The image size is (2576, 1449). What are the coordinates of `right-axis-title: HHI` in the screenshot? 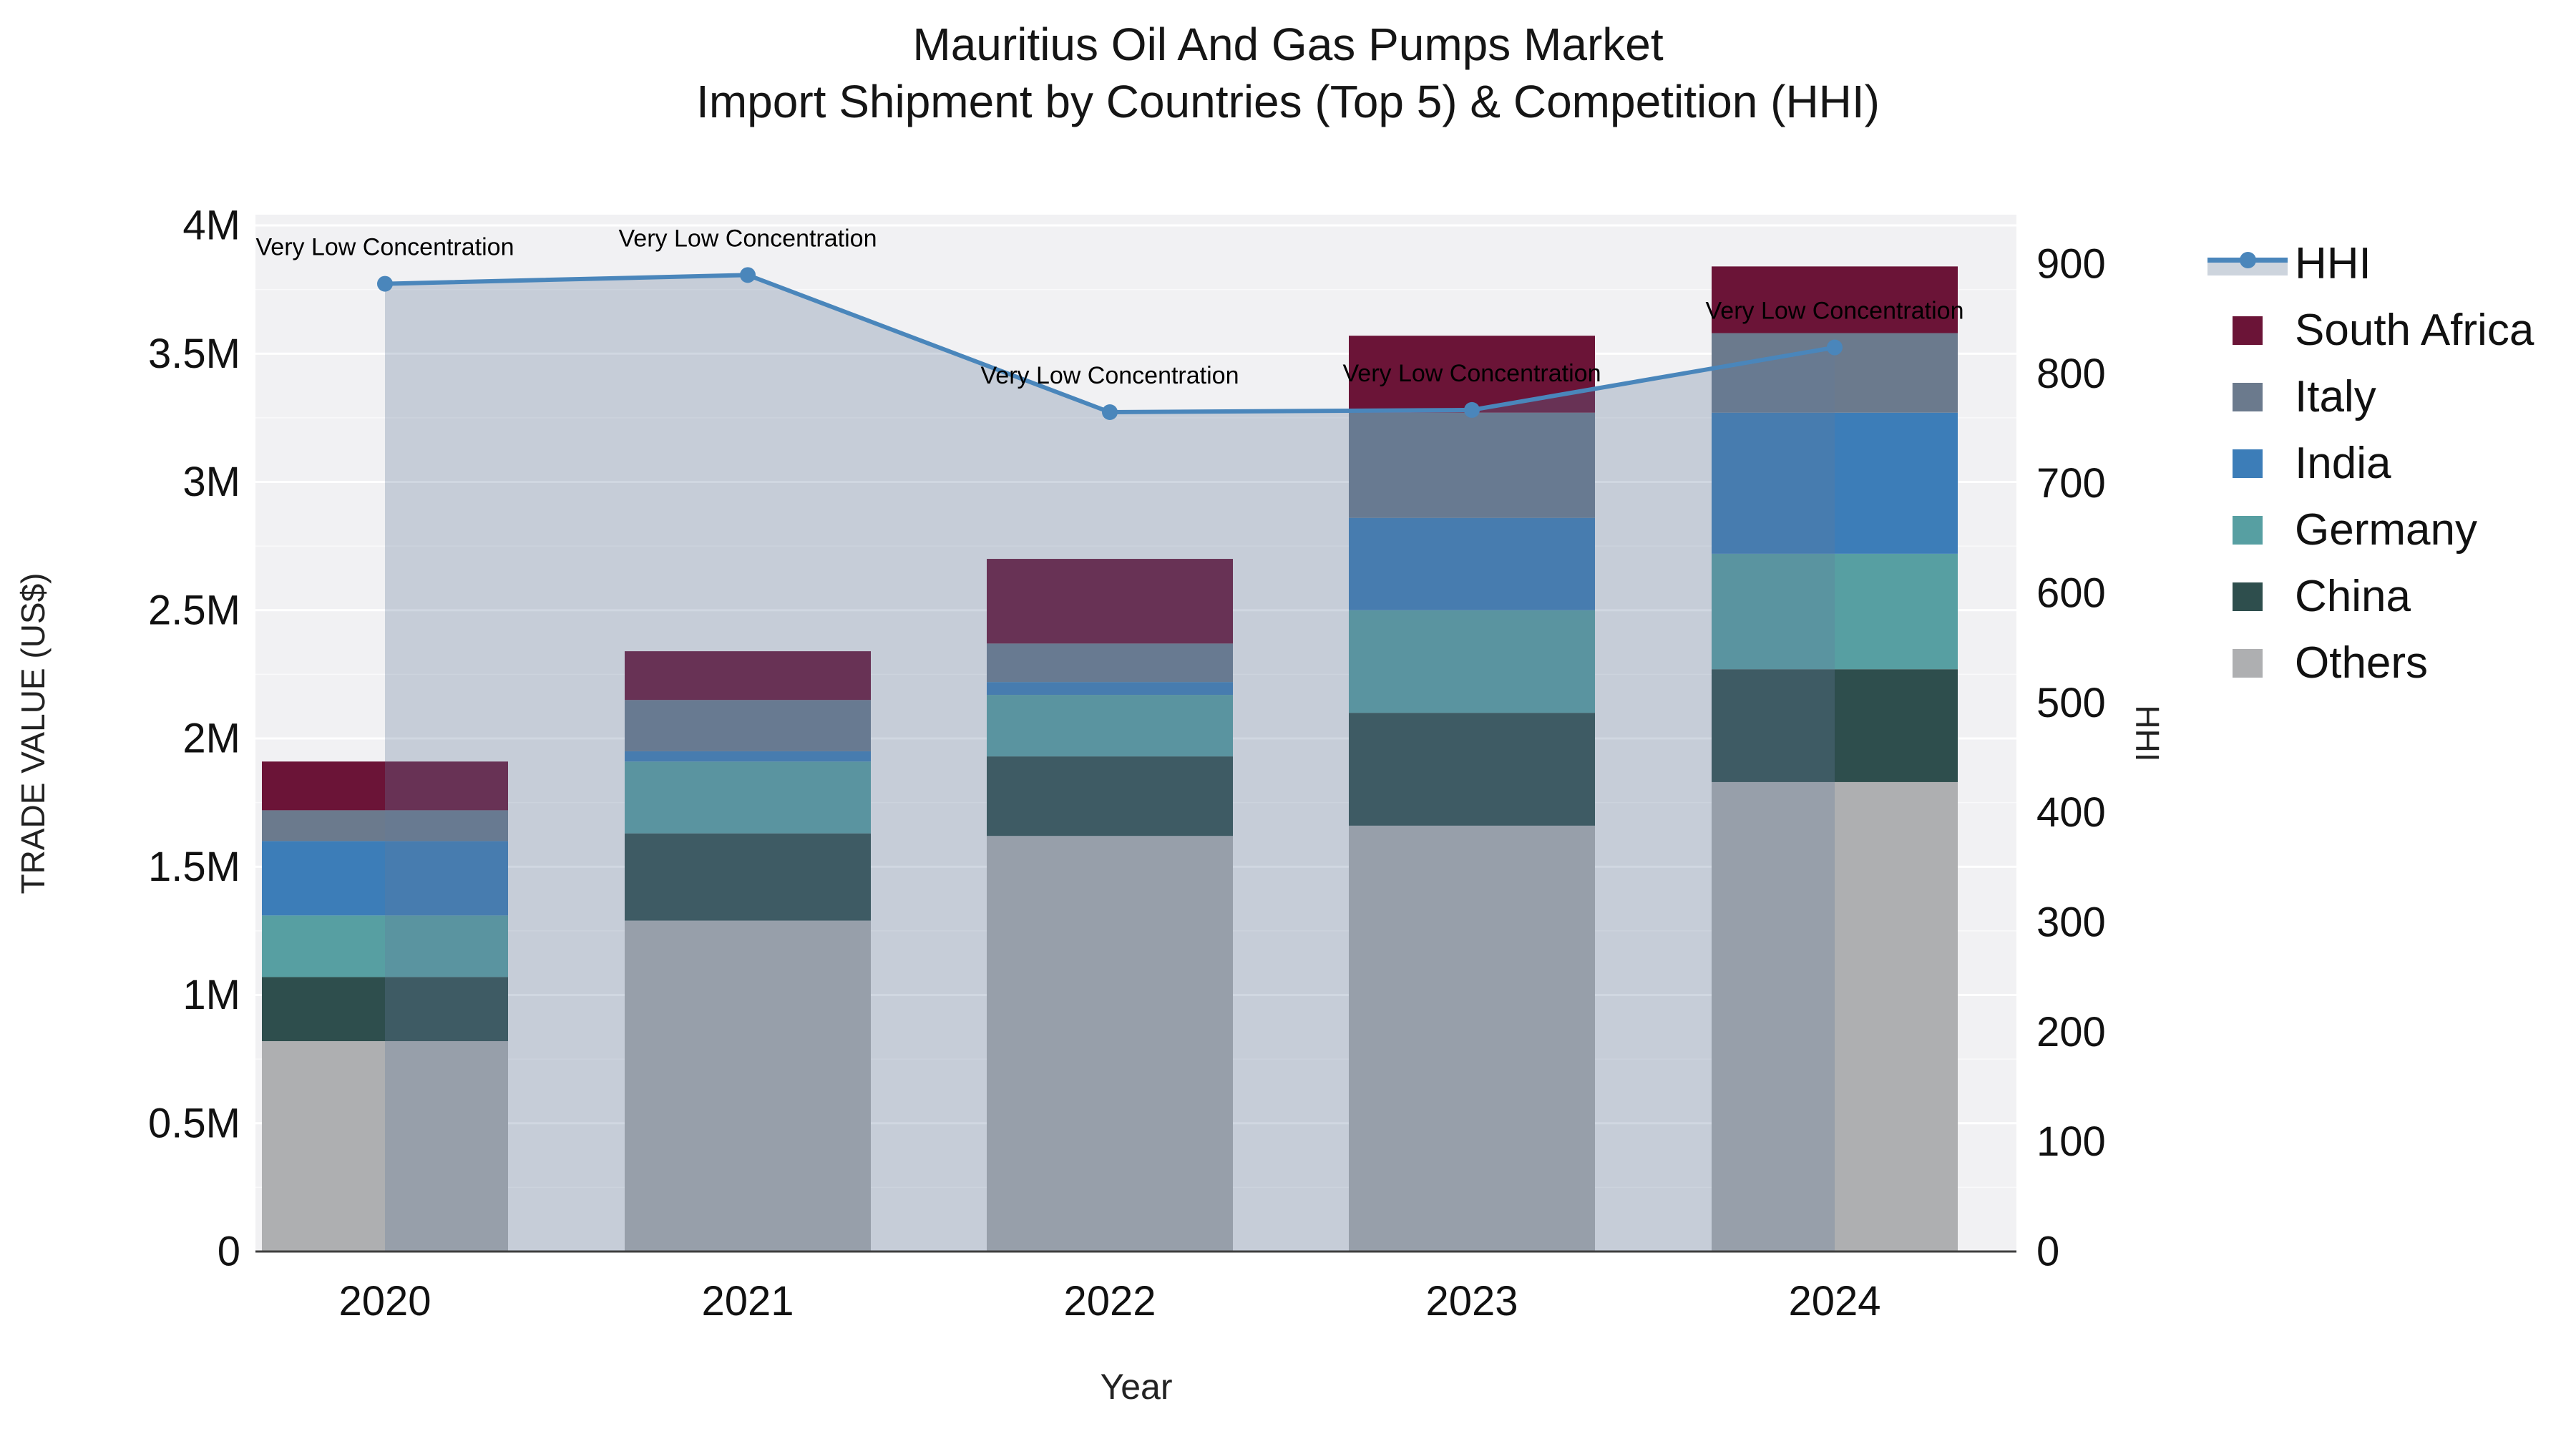 It's located at (2147, 733).